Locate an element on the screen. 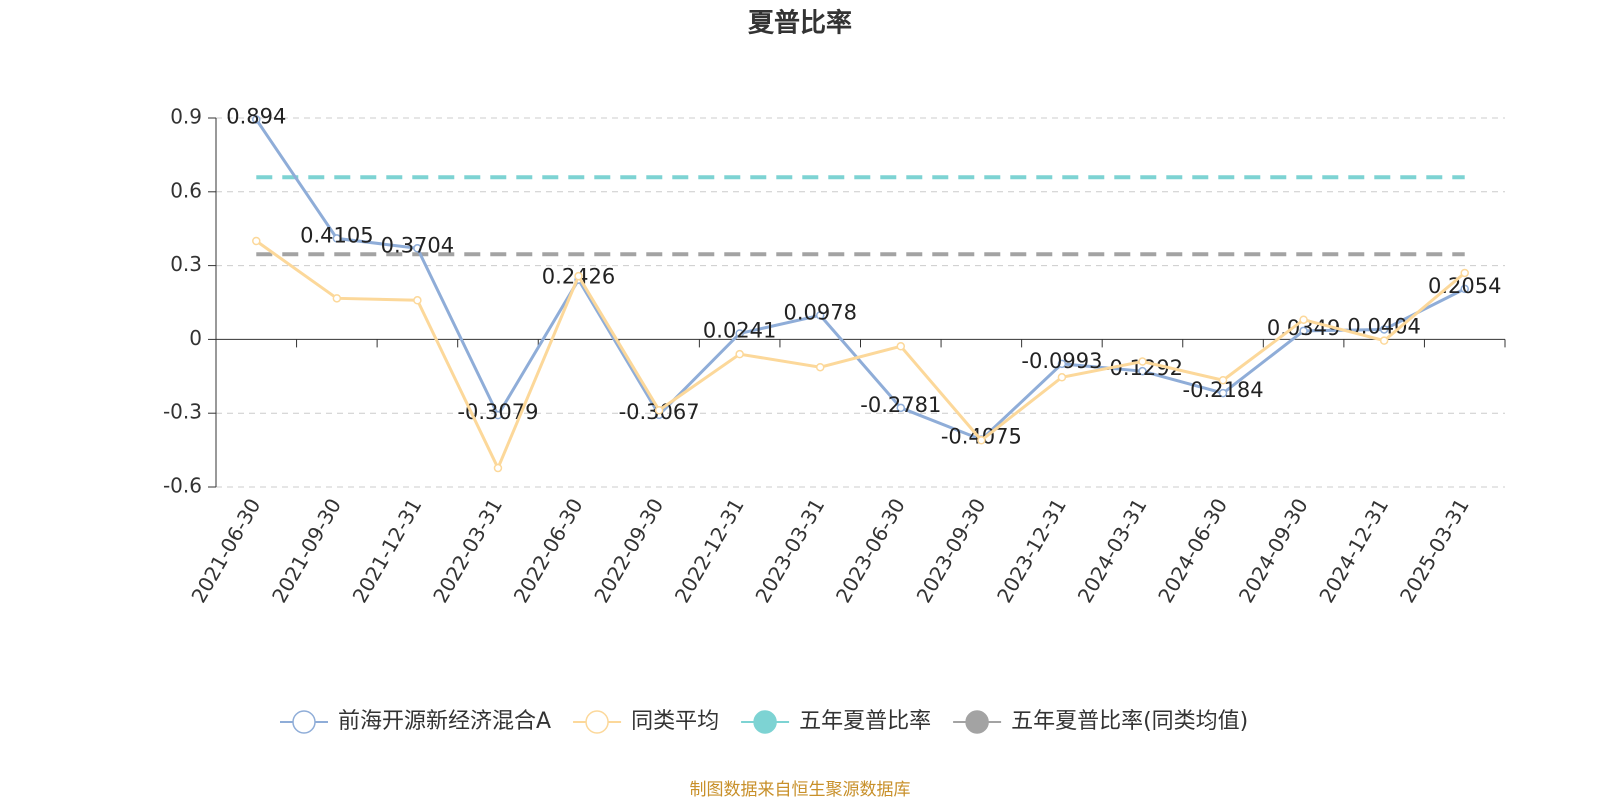 The image size is (1600, 804). x-tick-label: 2025-03-31 is located at coordinates (1434, 550).